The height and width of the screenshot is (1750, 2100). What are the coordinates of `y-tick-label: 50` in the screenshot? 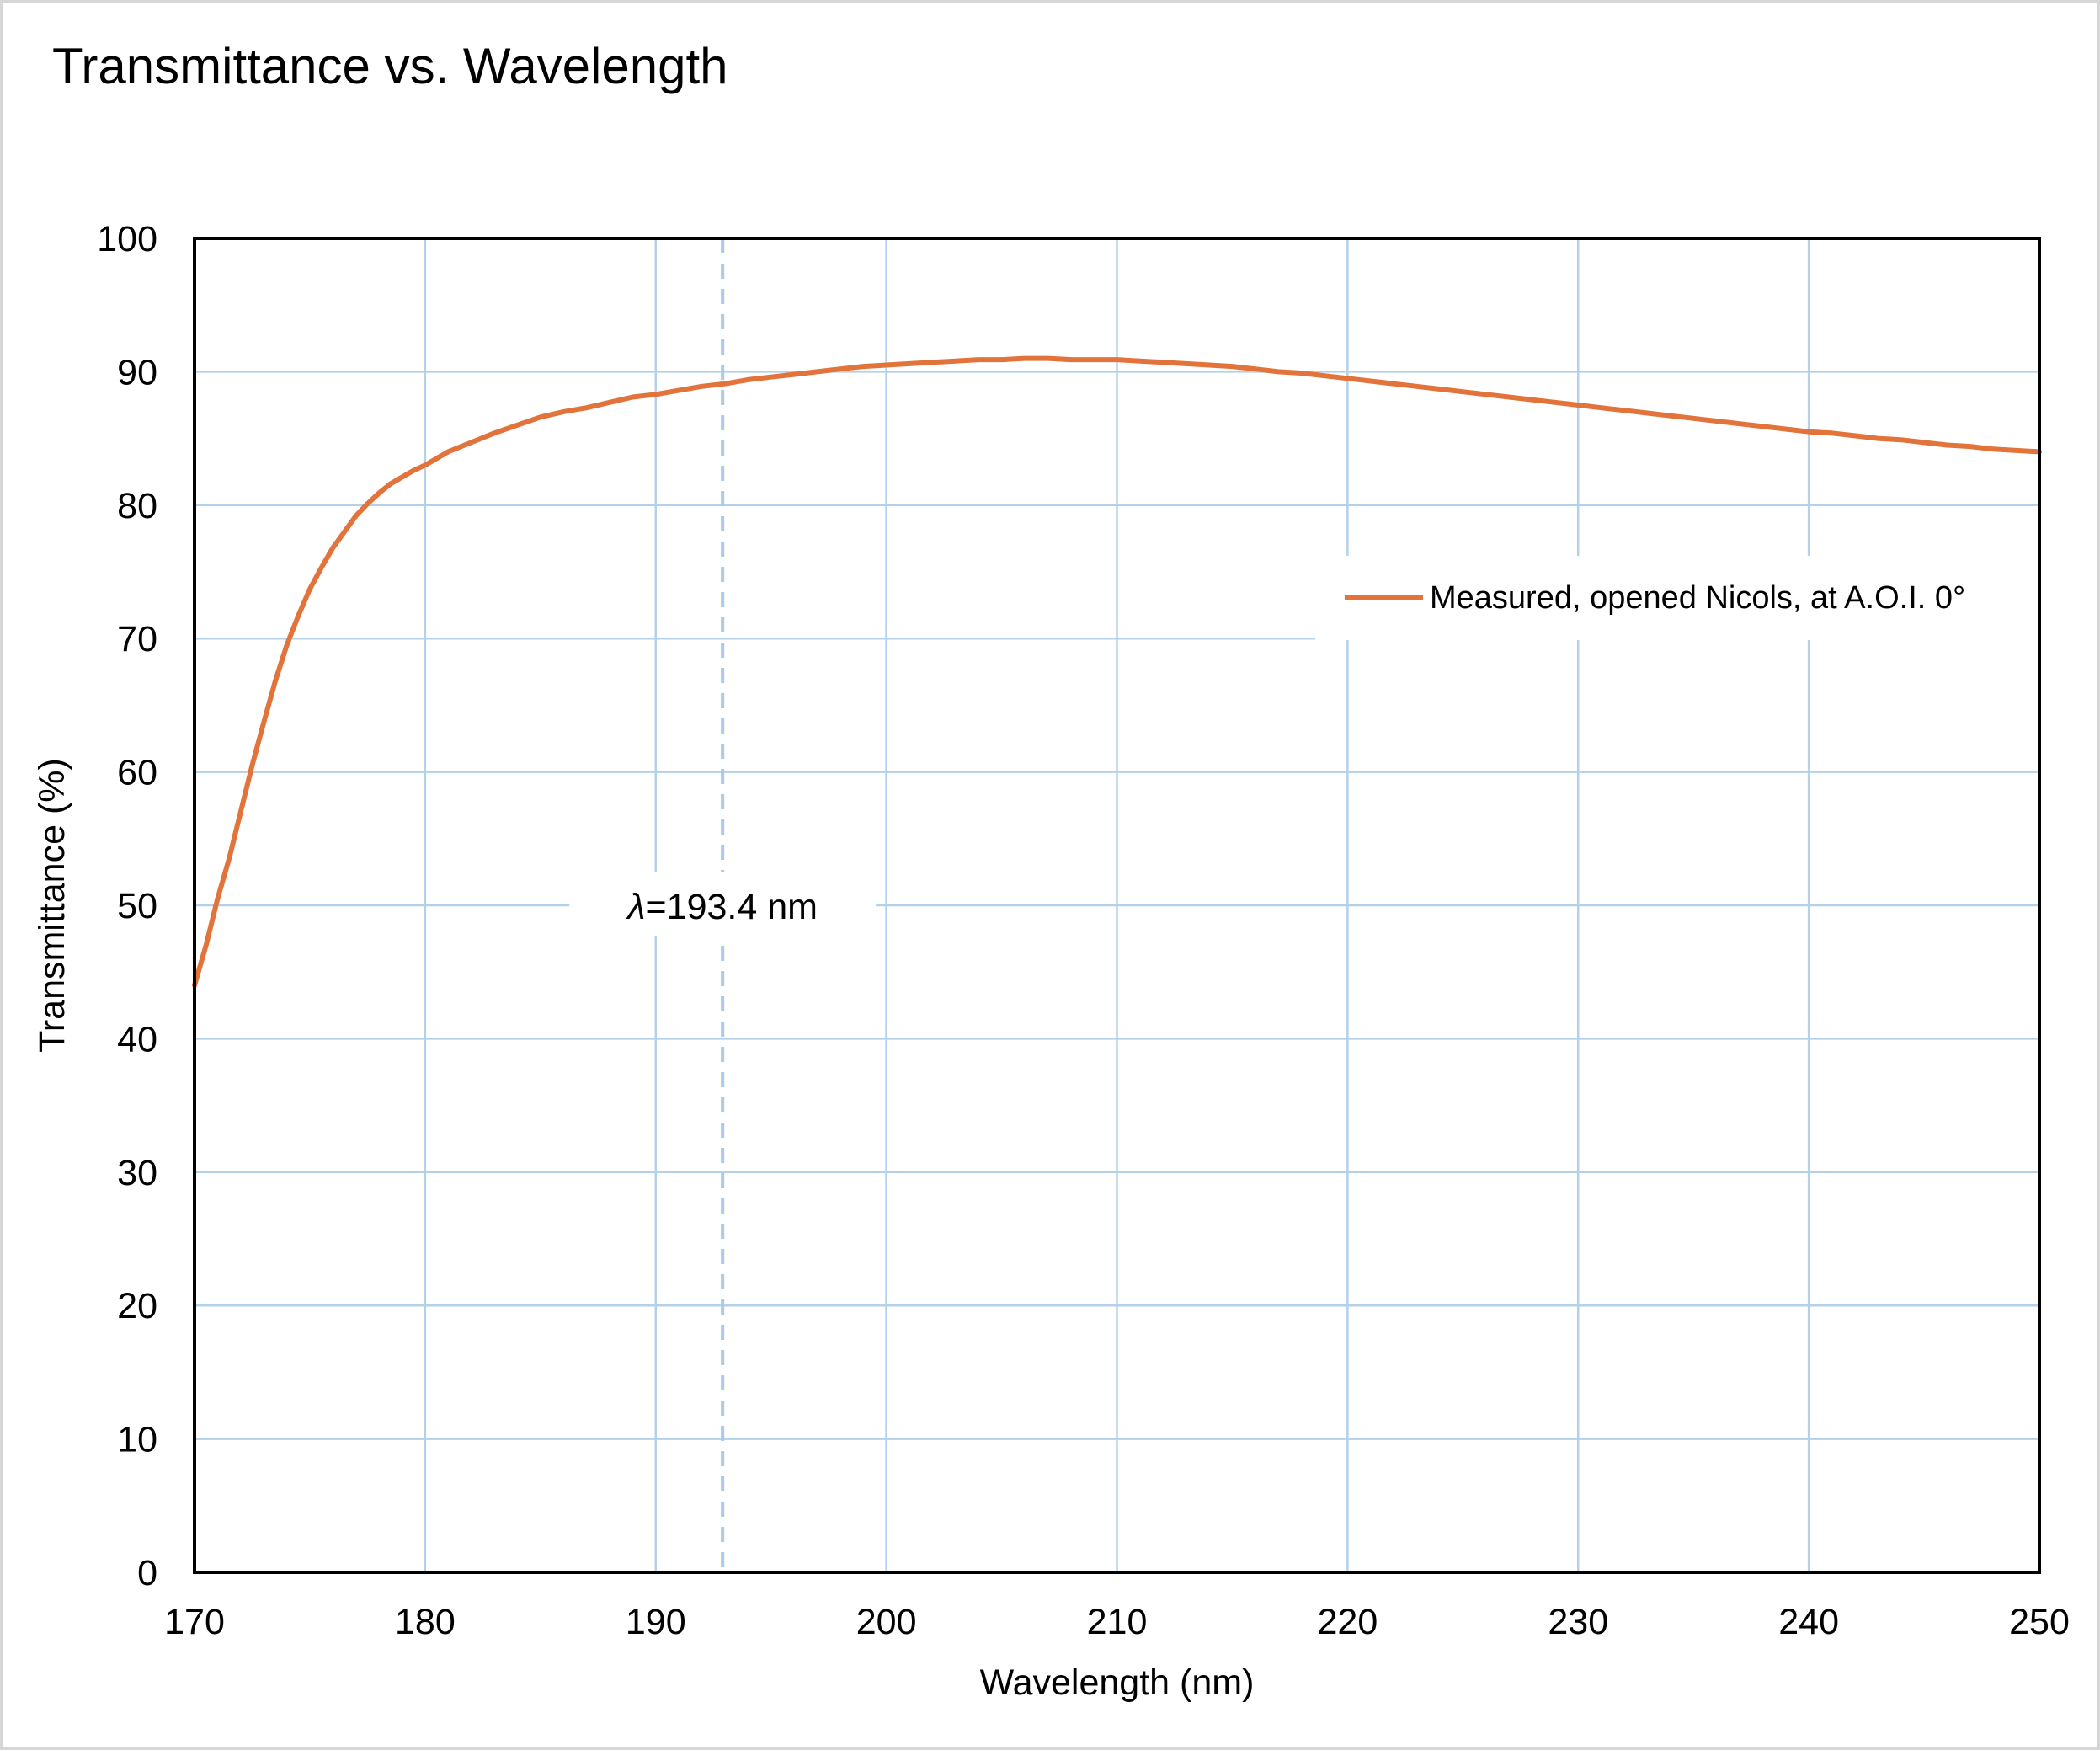 It's located at (137, 906).